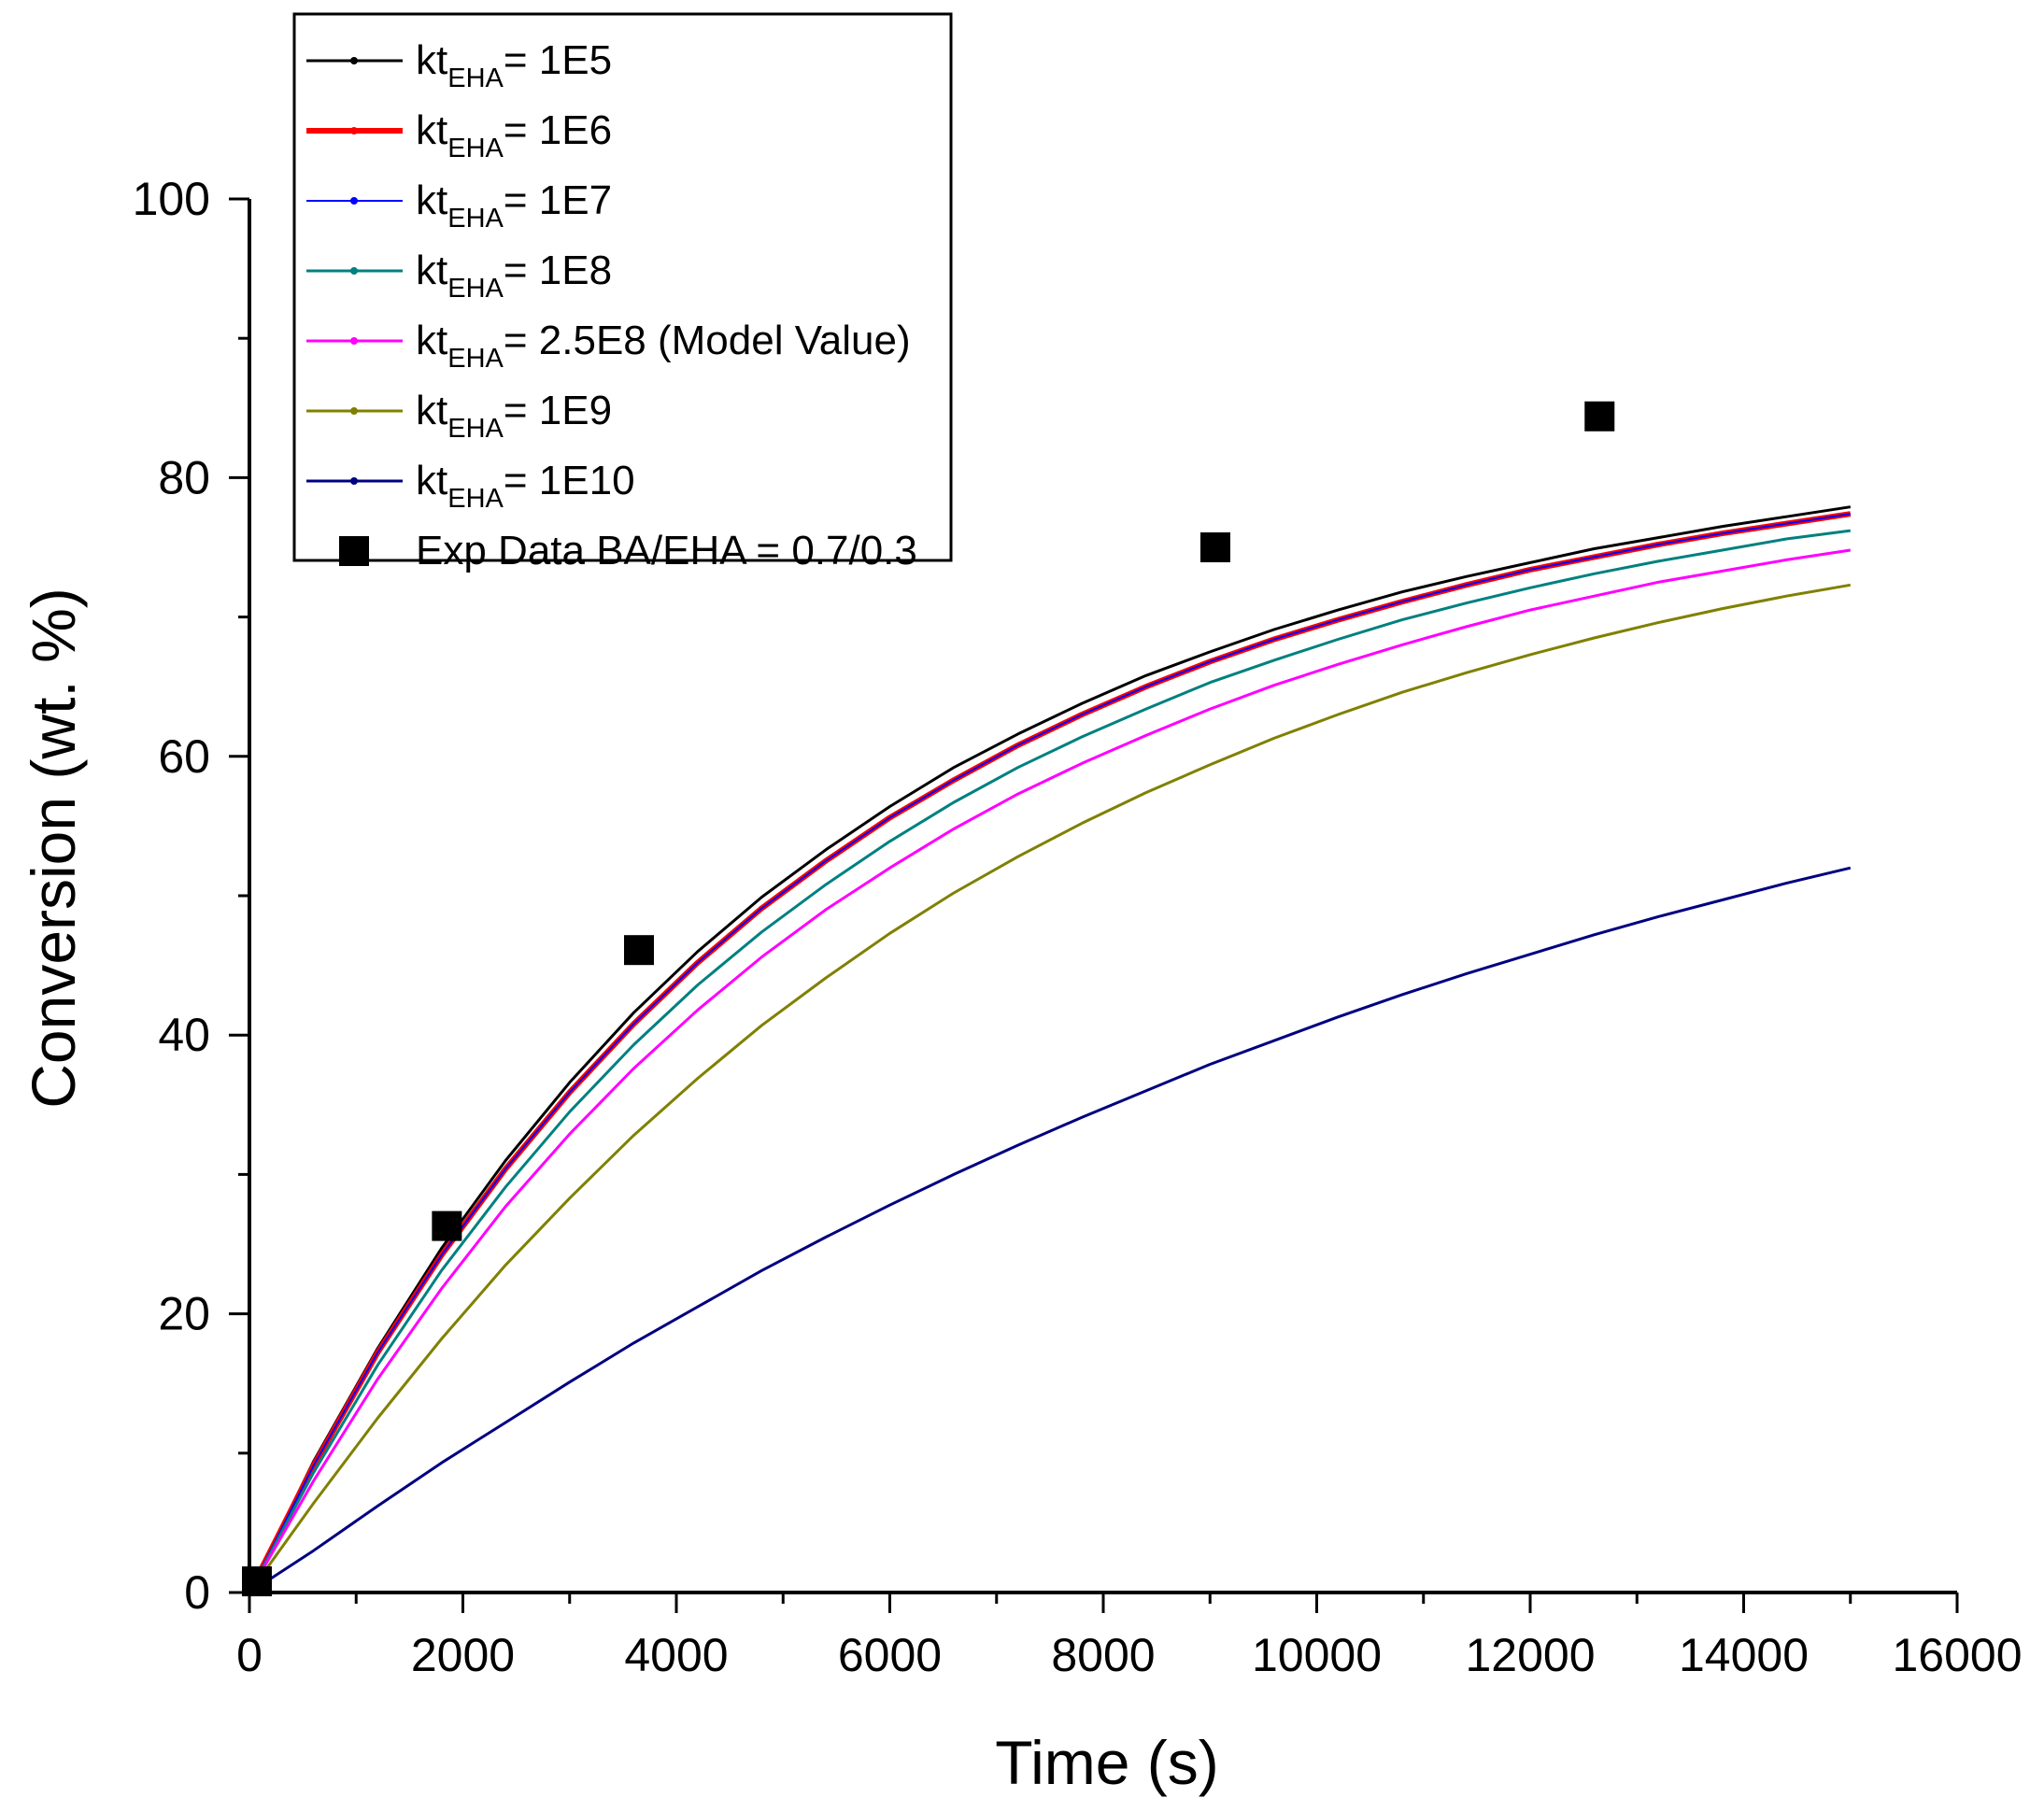 The image size is (2044, 1812). Describe the element at coordinates (197, 1592) in the screenshot. I see `y-tick-label: 0` at that location.